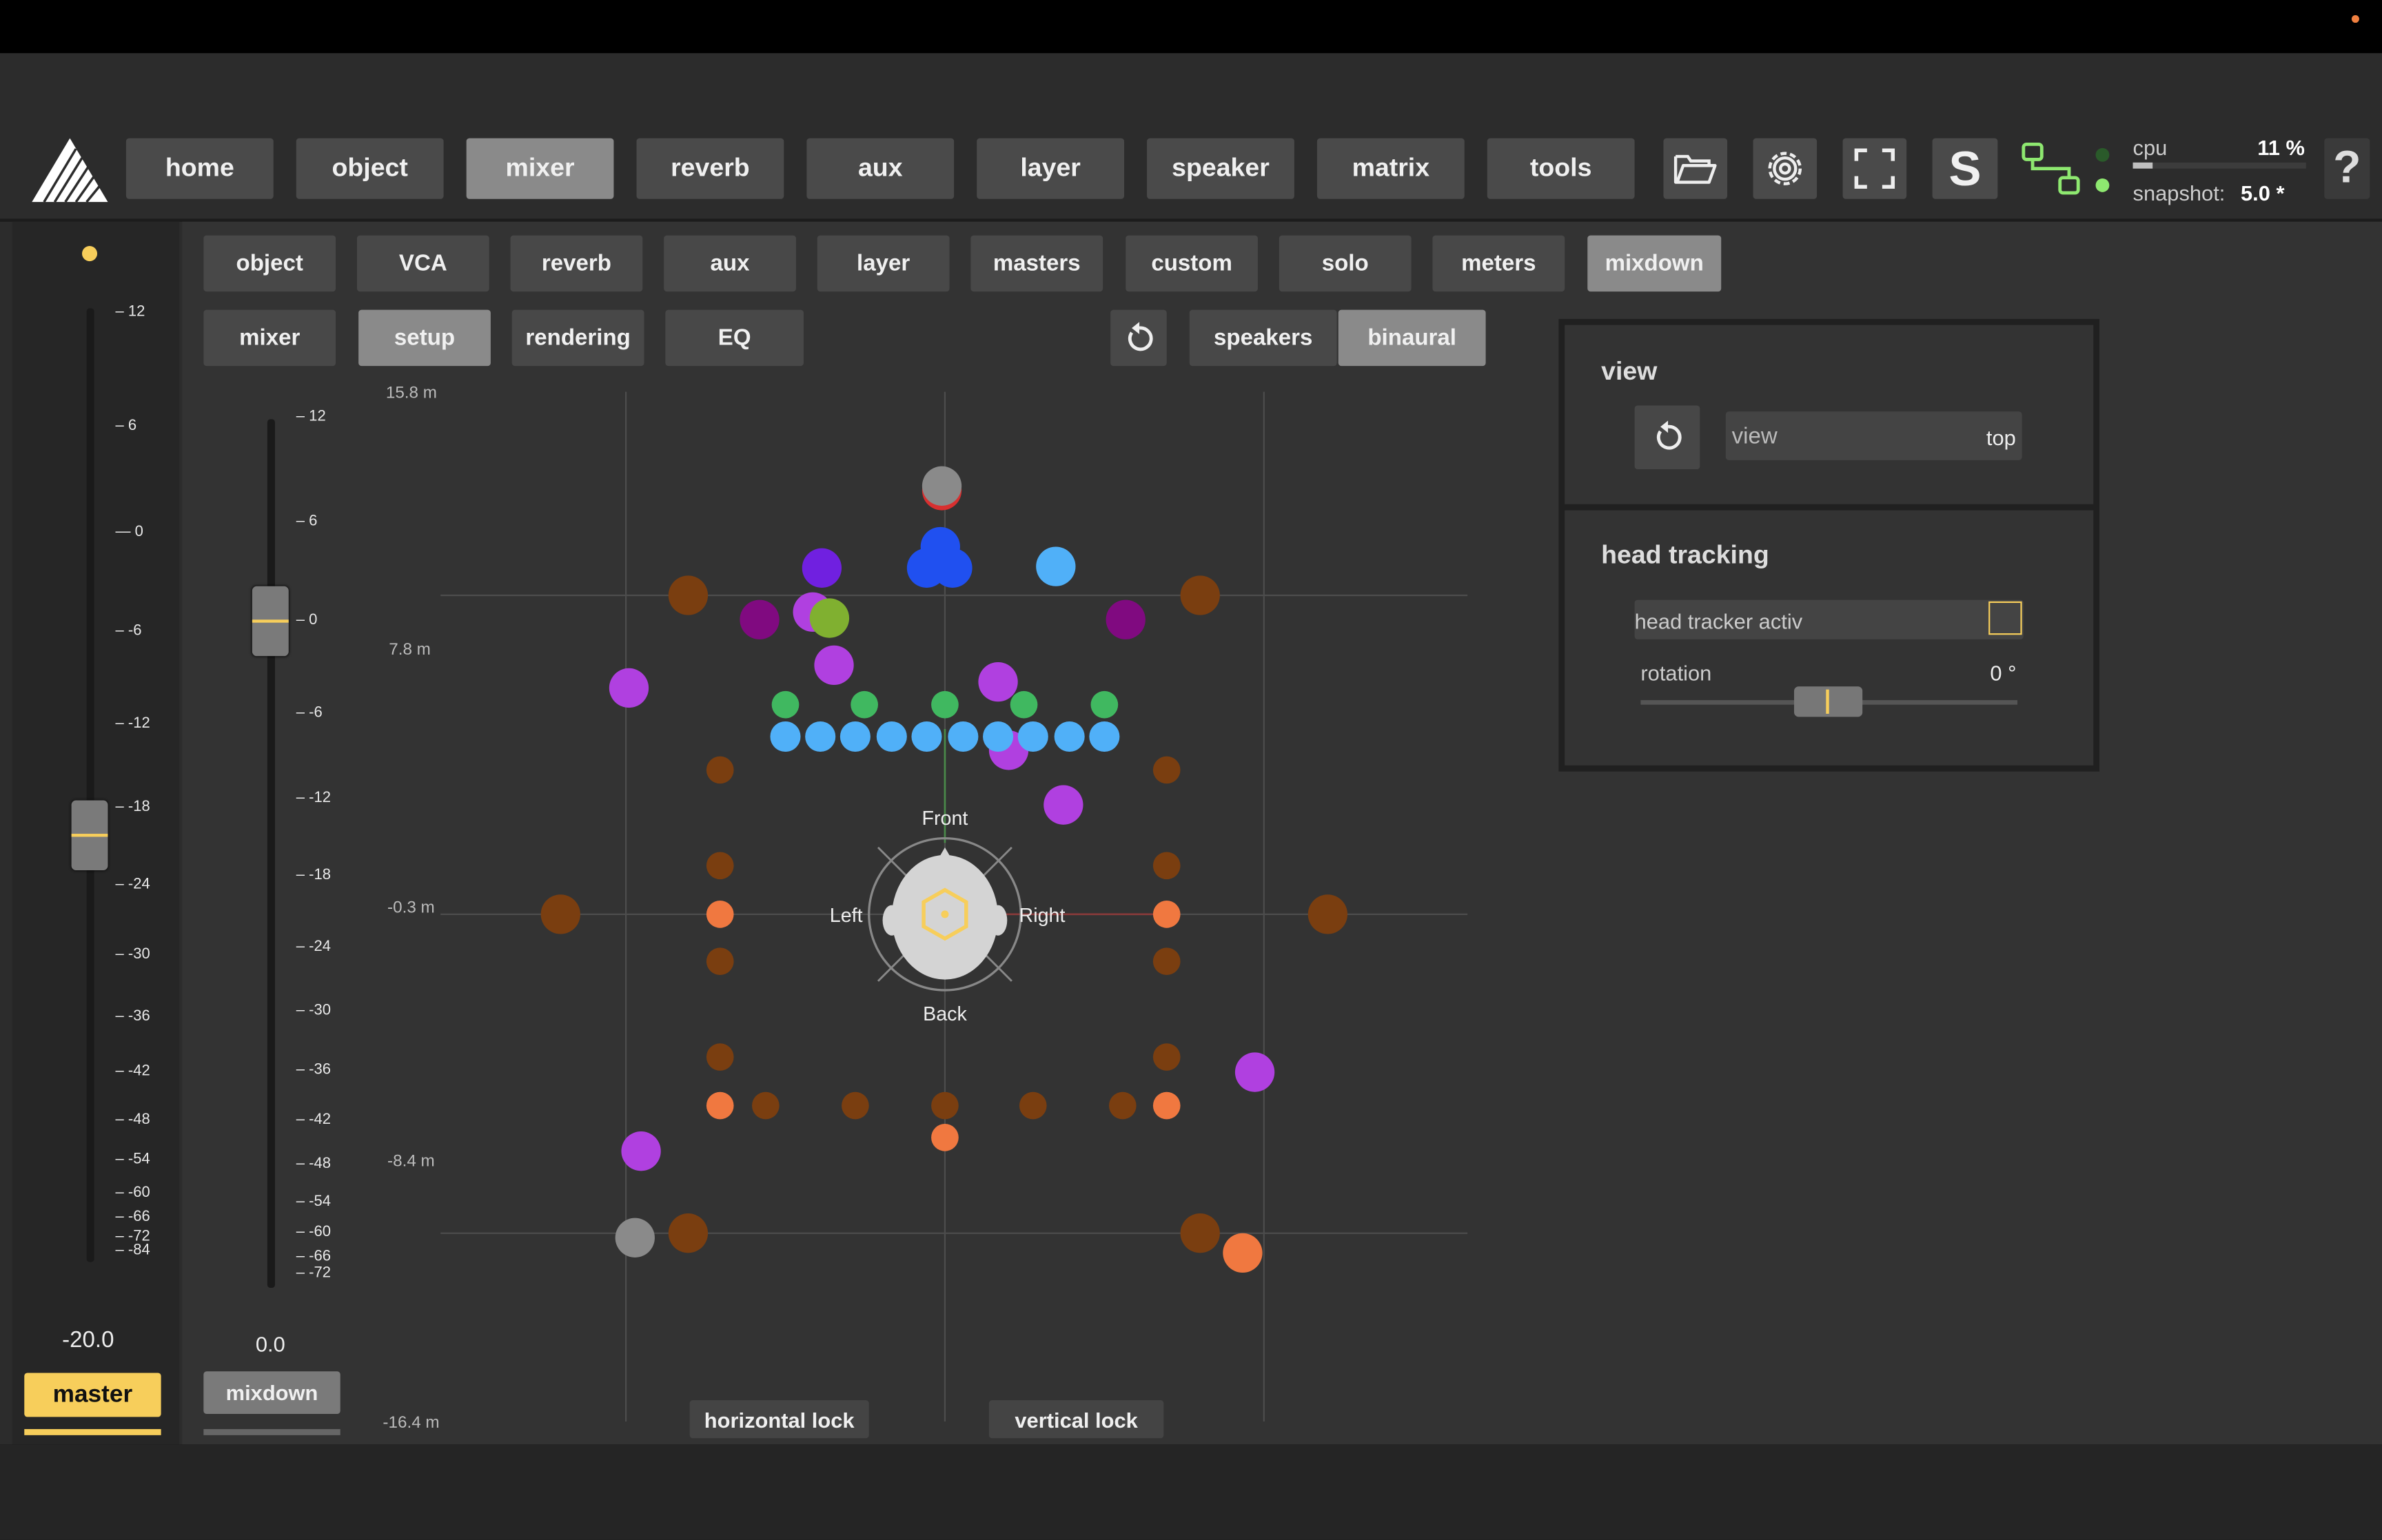 The height and width of the screenshot is (1540, 2382). I want to click on rotation-slider-handle, so click(1828, 701).